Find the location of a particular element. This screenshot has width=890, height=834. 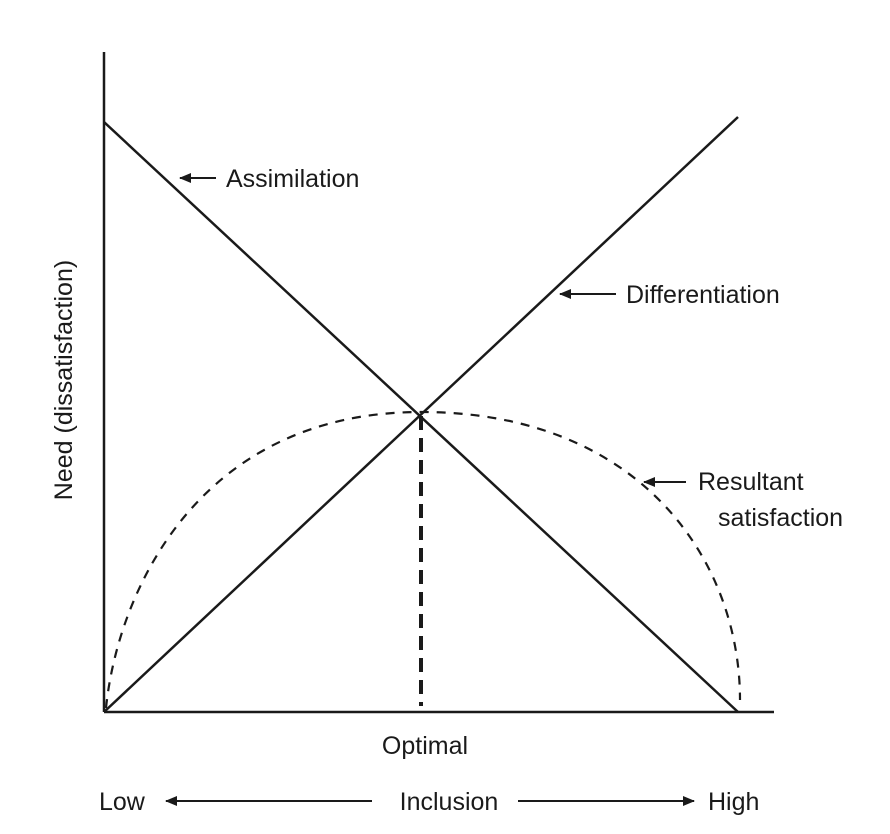

optimal-label: Optimal is located at coordinates (425, 746).